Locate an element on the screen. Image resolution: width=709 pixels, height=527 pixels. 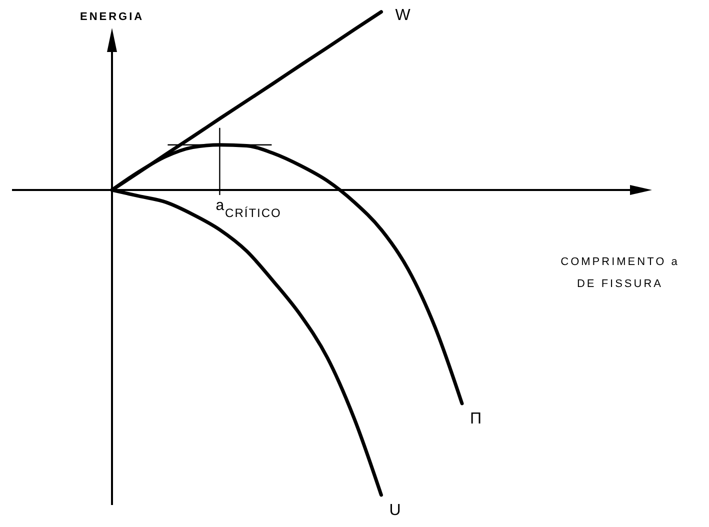
y-axis-title: ENERGIA is located at coordinates (112, 17).